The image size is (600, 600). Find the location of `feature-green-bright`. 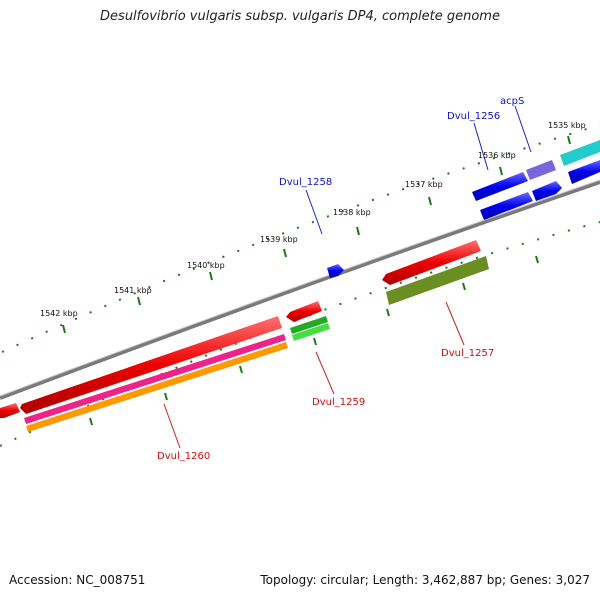

feature-green-bright is located at coordinates (309, 325).